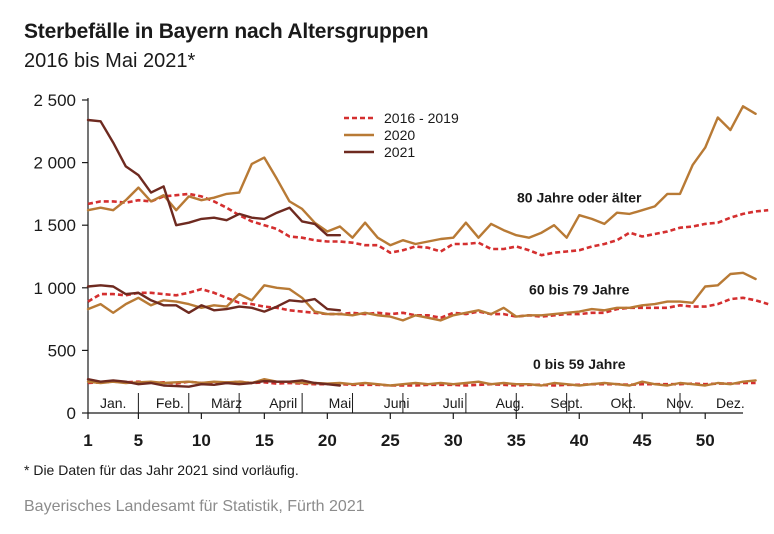  What do you see at coordinates (87, 440) in the screenshot?
I see `x-tick-label: 1` at bounding box center [87, 440].